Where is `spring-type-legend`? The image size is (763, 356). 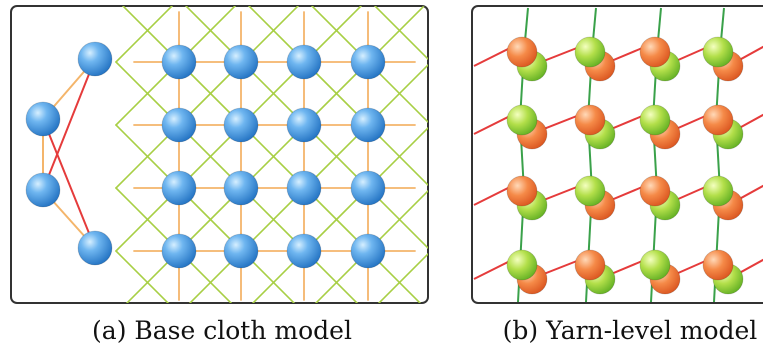 spring-type-legend is located at coordinates (69, 153).